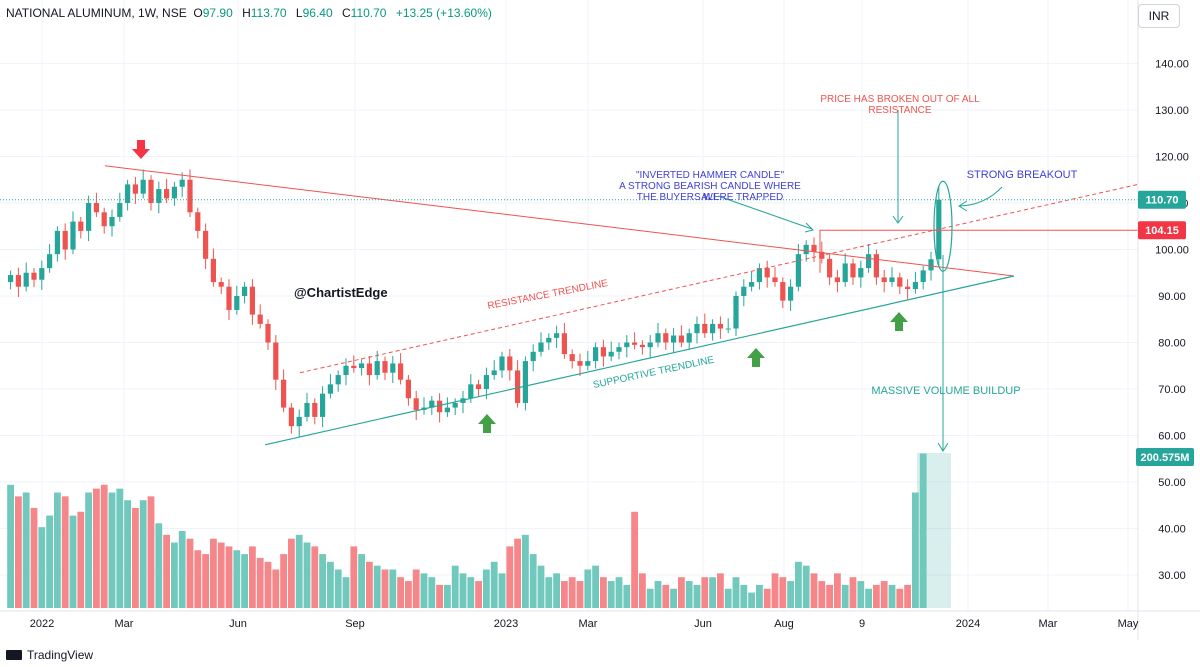  What do you see at coordinates (710, 192) in the screenshot?
I see `annotation-hammer-2: A STRONG BEARISH CANDLE WHERE ALL` at bounding box center [710, 192].